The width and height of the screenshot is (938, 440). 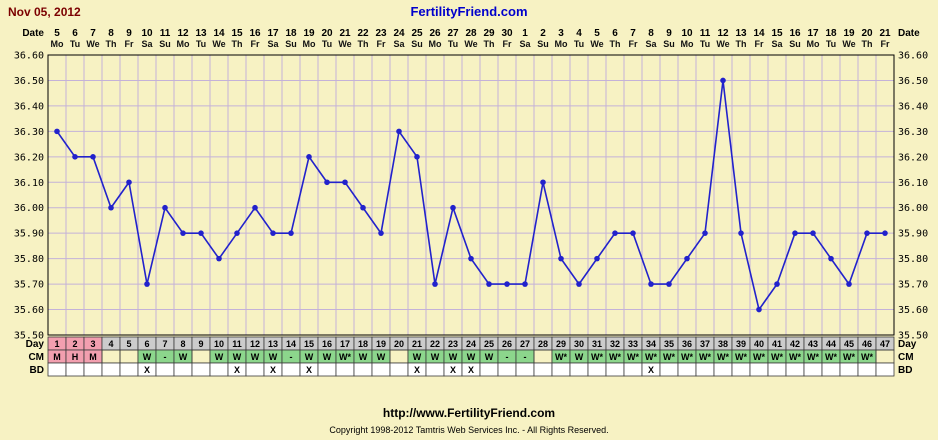 What do you see at coordinates (469, 11) in the screenshot?
I see `site-link: FertilityFriend.com` at bounding box center [469, 11].